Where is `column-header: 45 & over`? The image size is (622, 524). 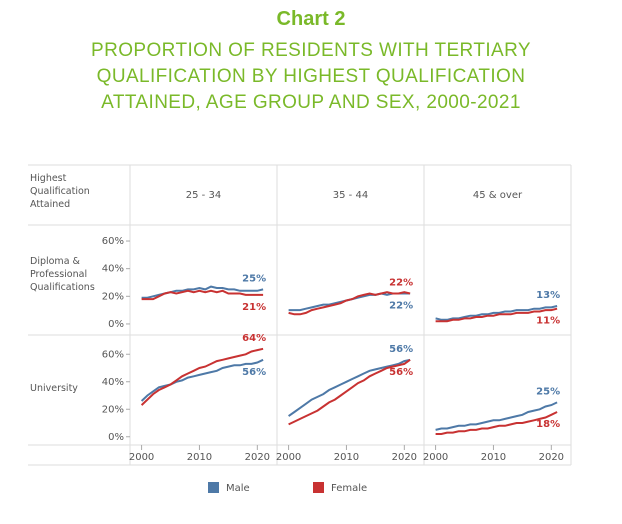 column-header: 45 & over is located at coordinates (498, 195).